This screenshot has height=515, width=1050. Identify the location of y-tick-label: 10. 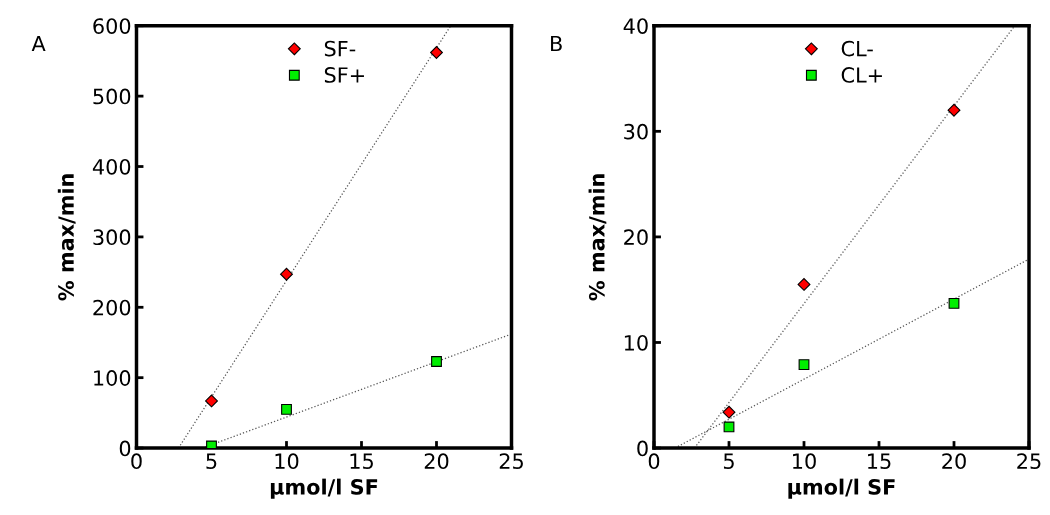
(636, 342).